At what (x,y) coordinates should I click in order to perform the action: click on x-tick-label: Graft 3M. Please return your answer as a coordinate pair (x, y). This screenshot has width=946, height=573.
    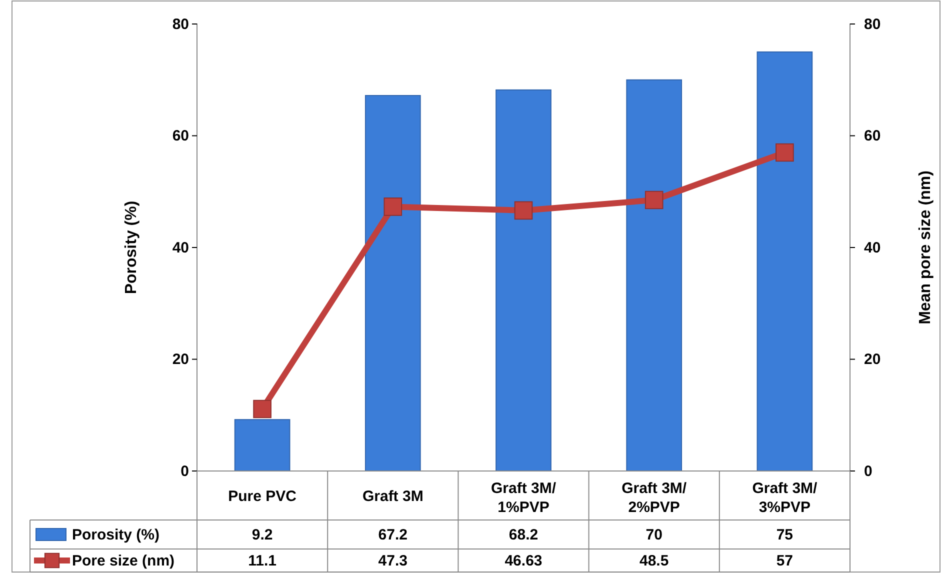
    Looking at the image, I should click on (393, 496).